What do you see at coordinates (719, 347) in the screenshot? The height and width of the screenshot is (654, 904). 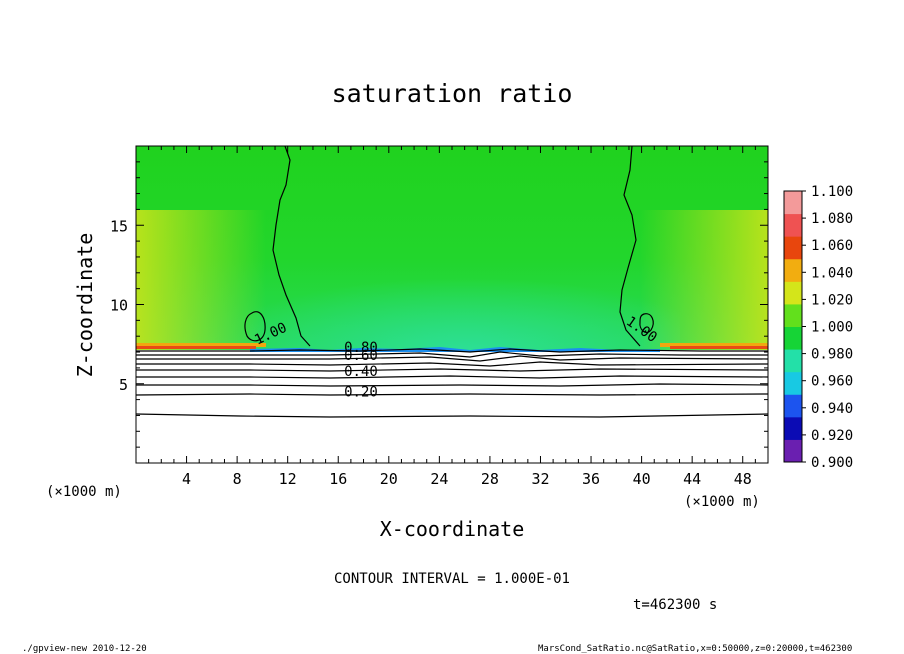 I see `red-band-right` at bounding box center [719, 347].